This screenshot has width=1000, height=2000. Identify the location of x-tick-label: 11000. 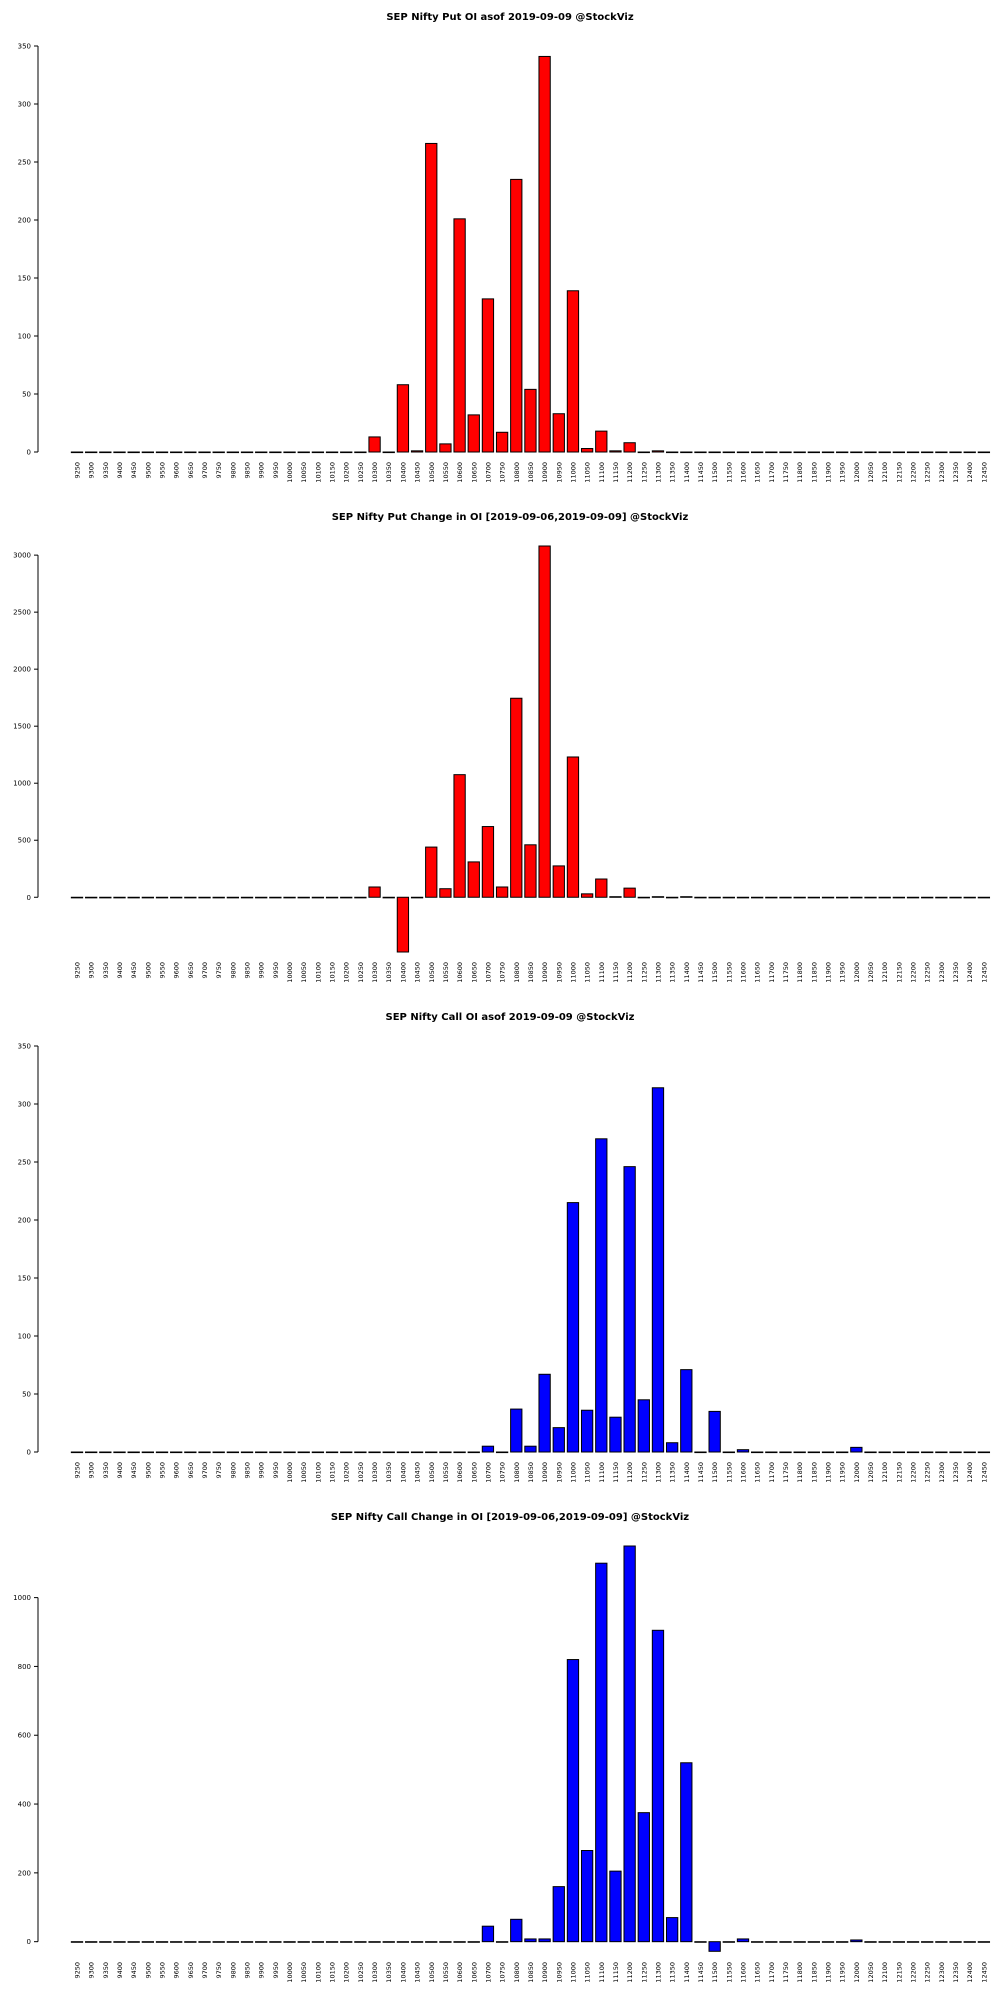
(573, 972).